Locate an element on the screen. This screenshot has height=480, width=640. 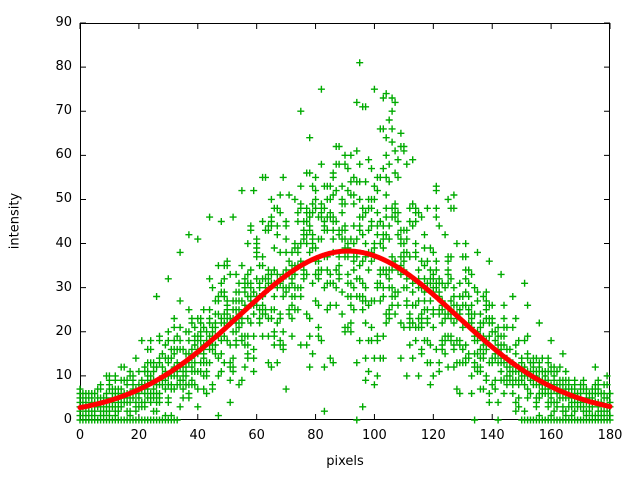
y-tick-label: 10 is located at coordinates (63, 375).